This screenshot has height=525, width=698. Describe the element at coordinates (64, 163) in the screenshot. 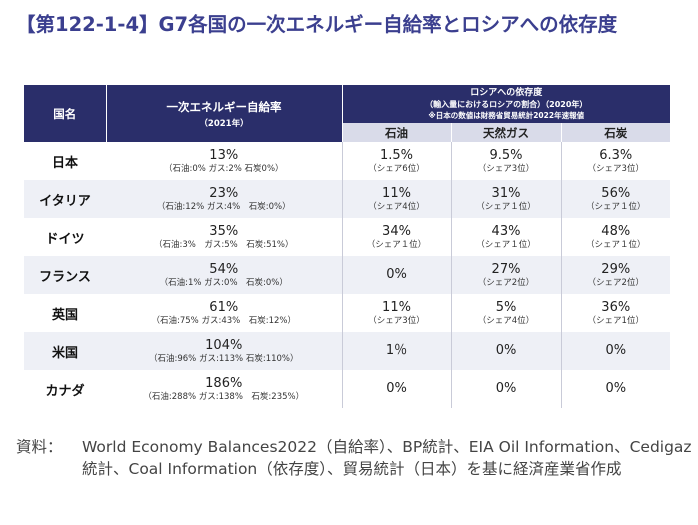

I see `country-name: 日本` at that location.